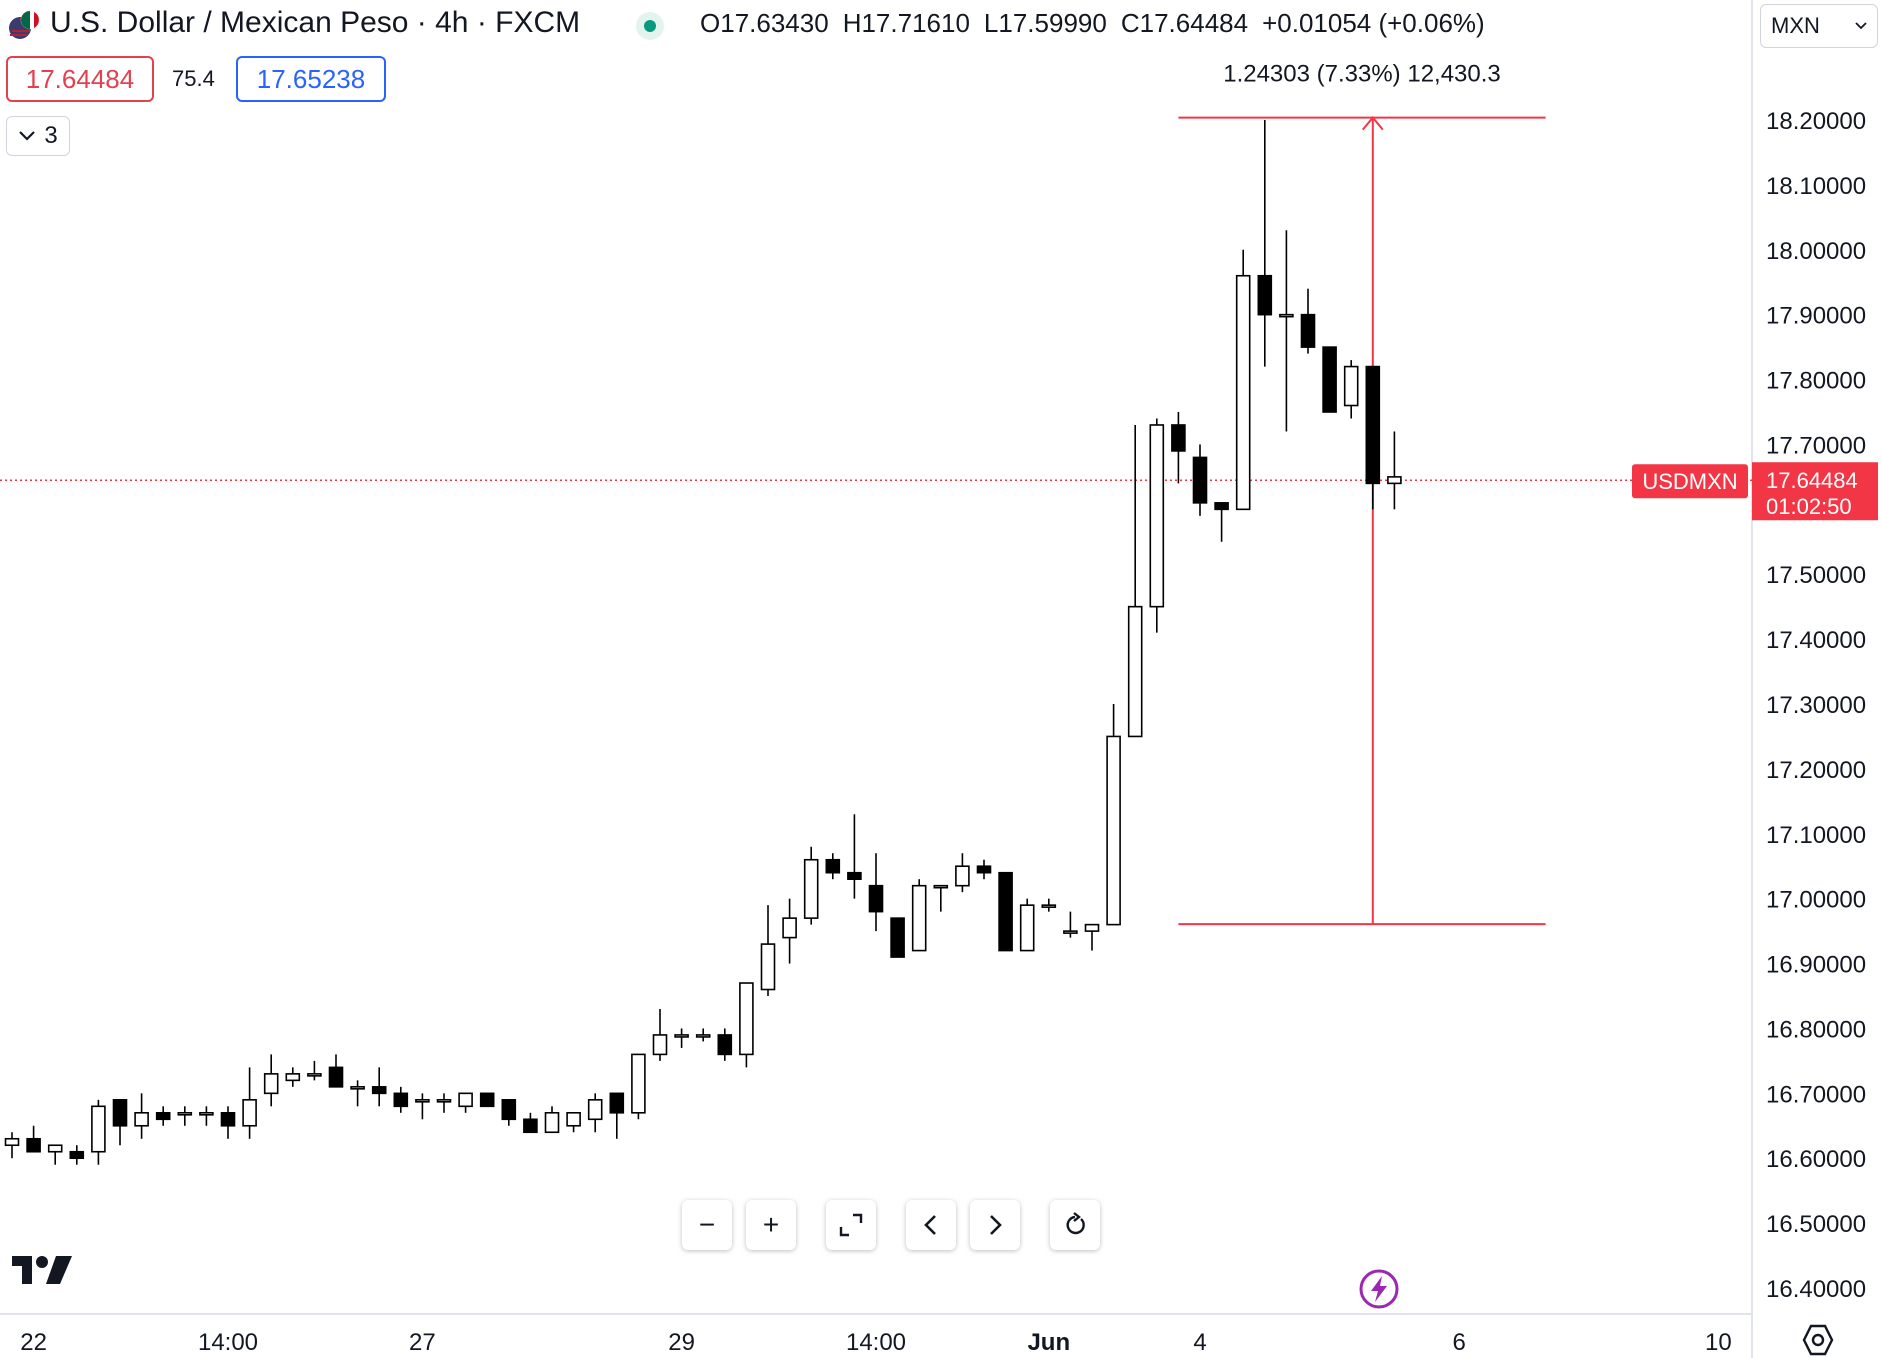  I want to click on price-tick-label: 18.20000, so click(1816, 121).